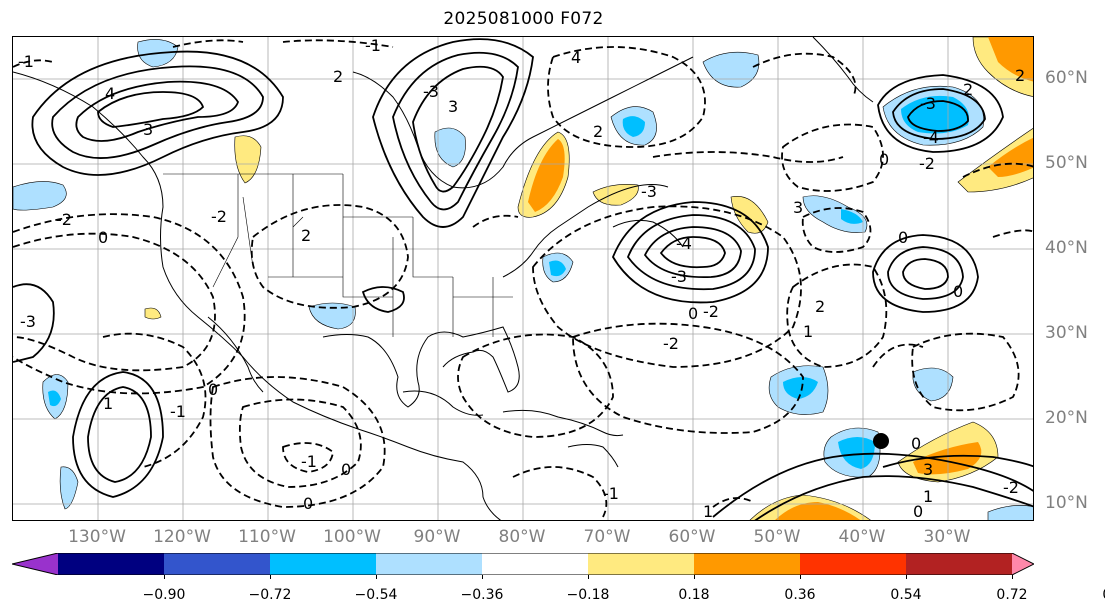 Image resolution: width=1105 pixels, height=615 pixels. Describe the element at coordinates (352, 537) in the screenshot. I see `lon-label: 100°W` at that location.